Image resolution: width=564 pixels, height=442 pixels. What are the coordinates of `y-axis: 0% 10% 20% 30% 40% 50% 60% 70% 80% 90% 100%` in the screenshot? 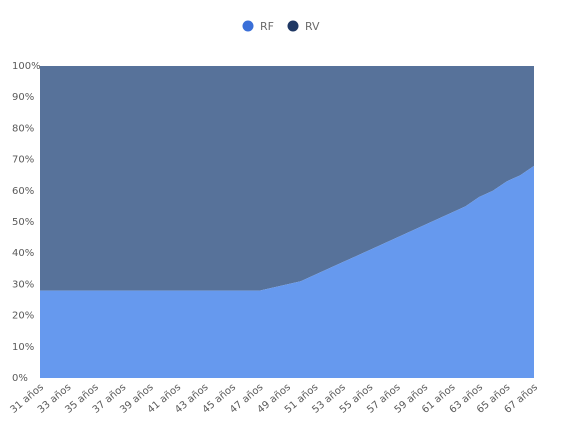 It's located at (26, 222).